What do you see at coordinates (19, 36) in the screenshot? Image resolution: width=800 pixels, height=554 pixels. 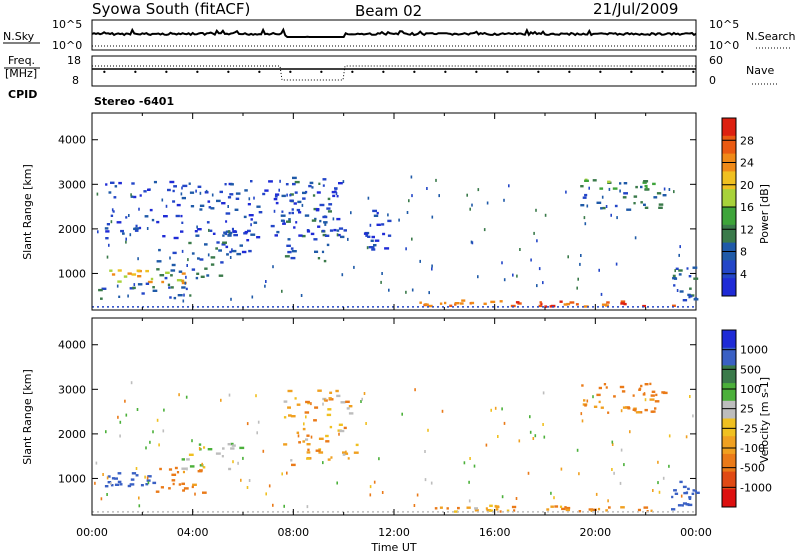 I see `nsky-label: N.Sky` at bounding box center [19, 36].